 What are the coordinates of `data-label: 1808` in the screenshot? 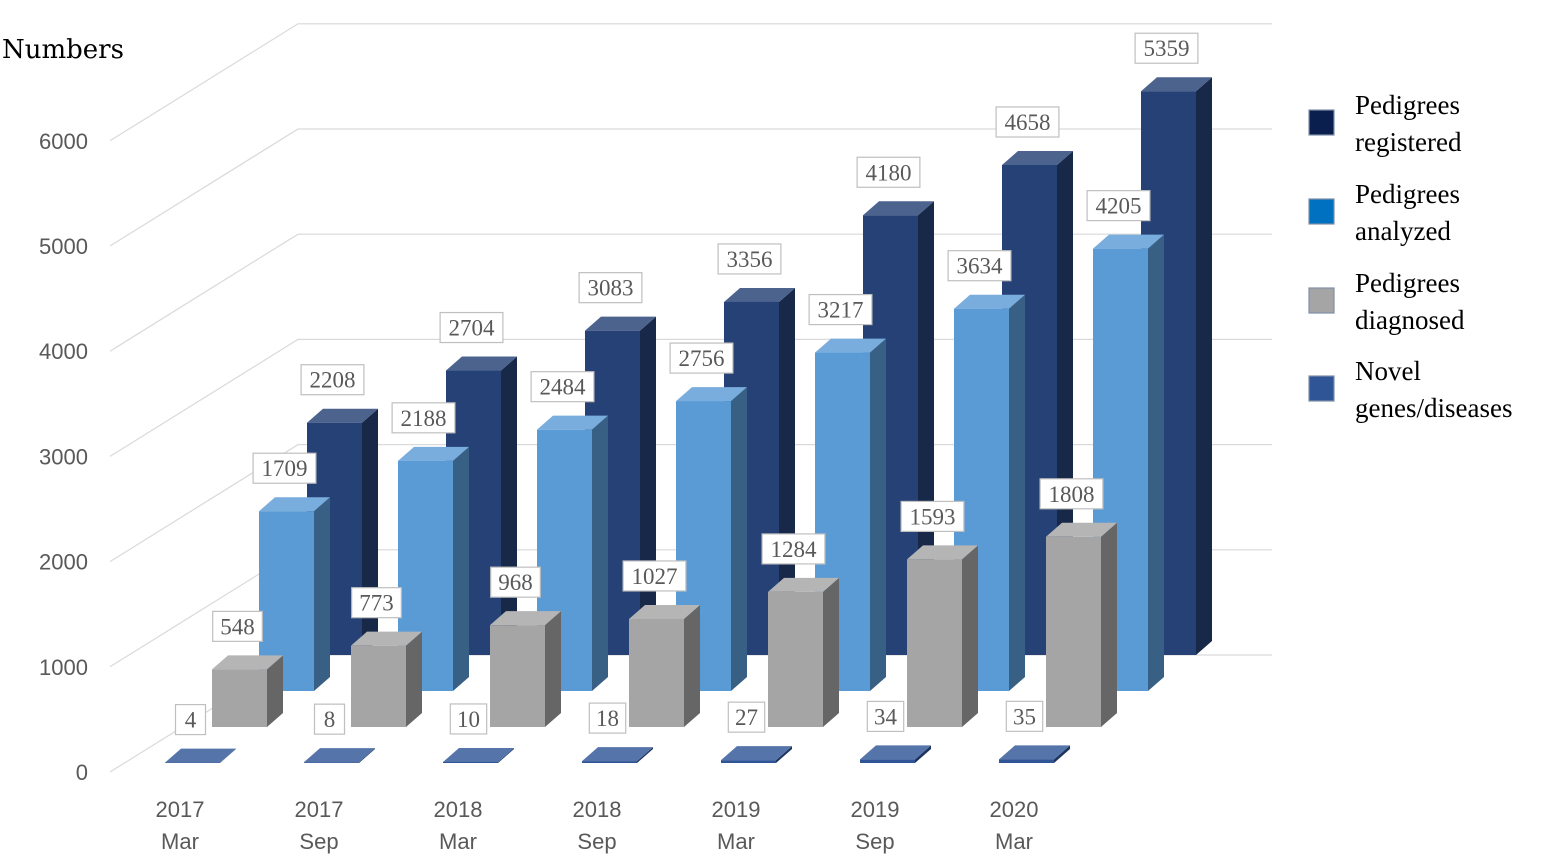 It's located at (1071, 494).